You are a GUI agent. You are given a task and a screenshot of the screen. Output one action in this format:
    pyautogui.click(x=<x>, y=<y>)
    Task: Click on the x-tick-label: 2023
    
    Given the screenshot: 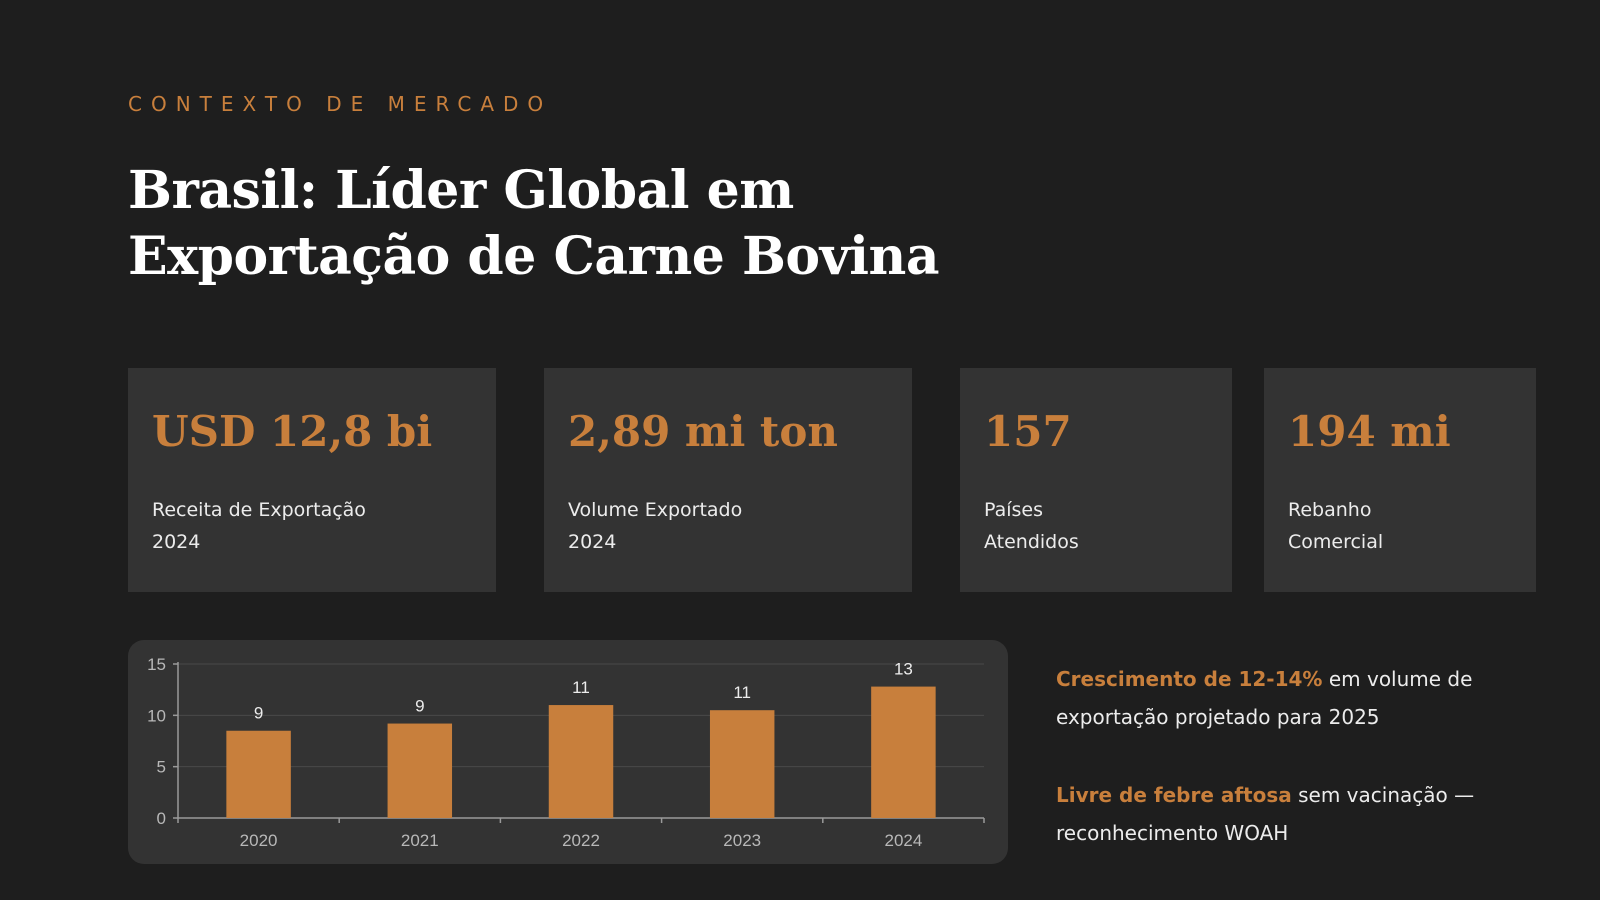 What is the action you would take?
    pyautogui.click(x=742, y=840)
    